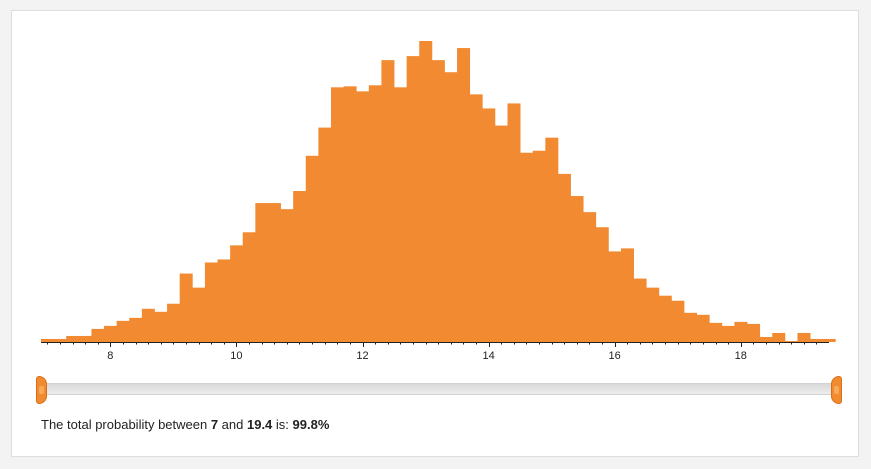 Image resolution: width=871 pixels, height=469 pixels. What do you see at coordinates (214, 424) in the screenshot?
I see `range-low-value: 7` at bounding box center [214, 424].